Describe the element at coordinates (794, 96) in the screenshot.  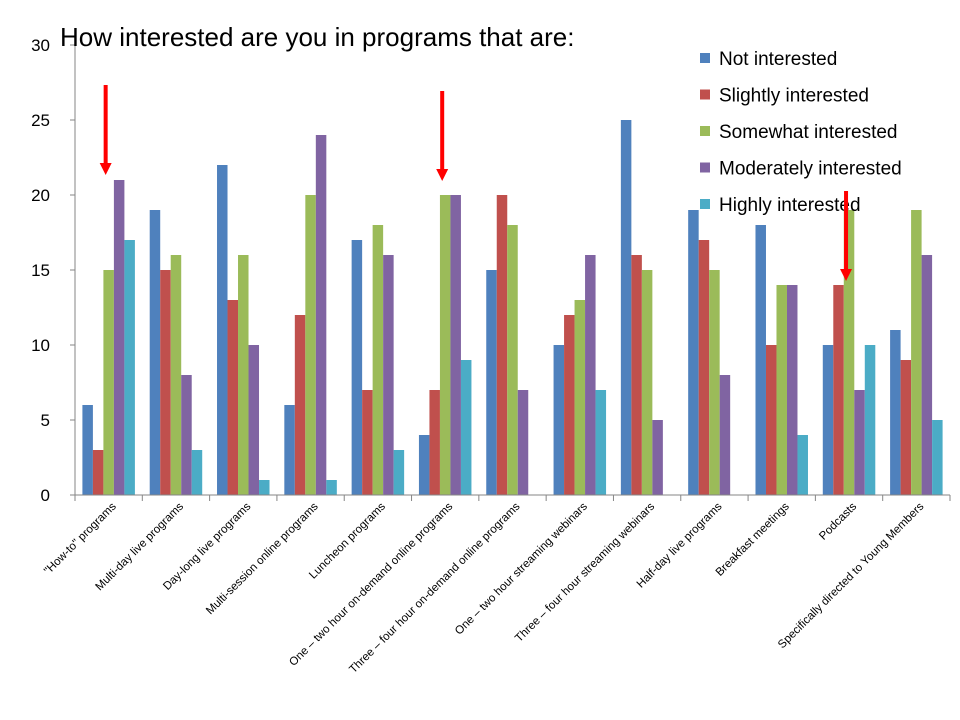
I see `legend-label: Slightly interested` at that location.